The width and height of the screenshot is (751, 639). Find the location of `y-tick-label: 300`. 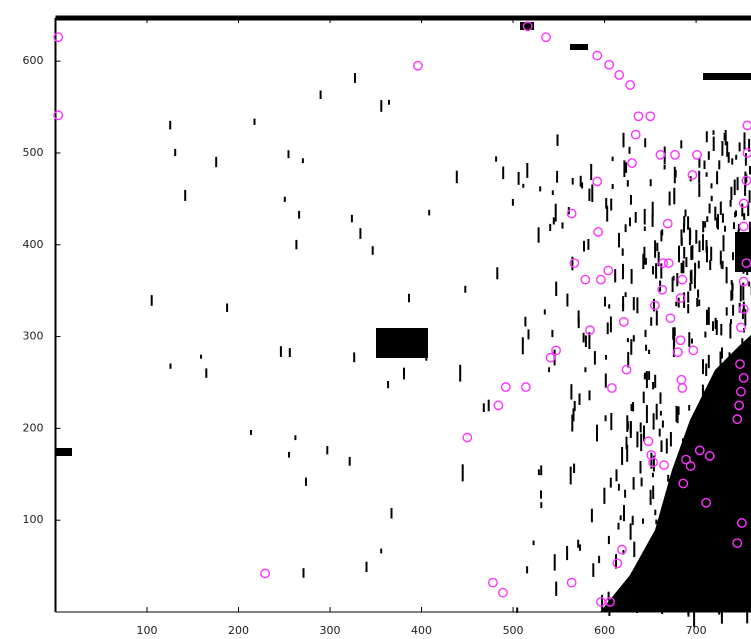

y-tick-label: 300 is located at coordinates (33, 336).